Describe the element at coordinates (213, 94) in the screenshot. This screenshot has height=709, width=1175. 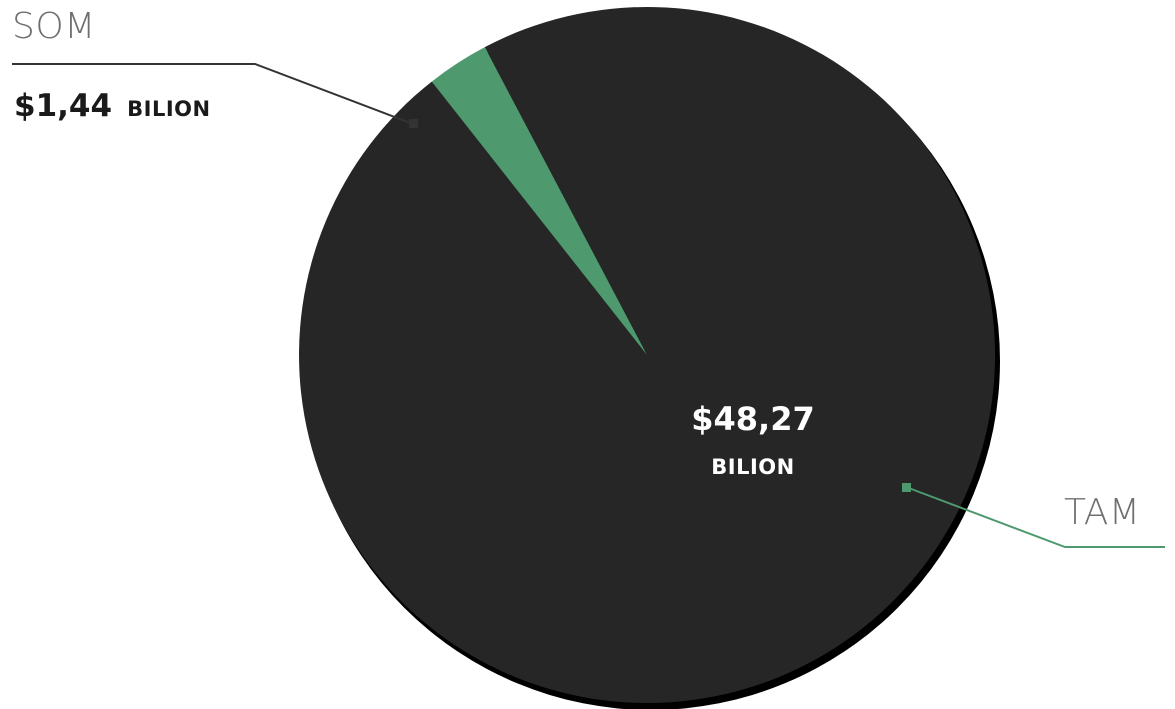
I see `som-leader-line` at that location.